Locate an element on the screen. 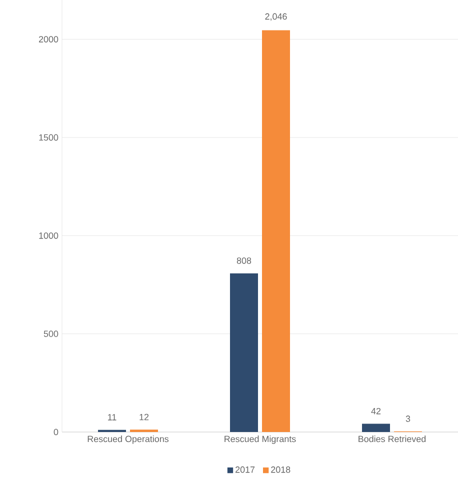 This screenshot has width=458, height=490. y-tick-label: 500 is located at coordinates (51, 333).